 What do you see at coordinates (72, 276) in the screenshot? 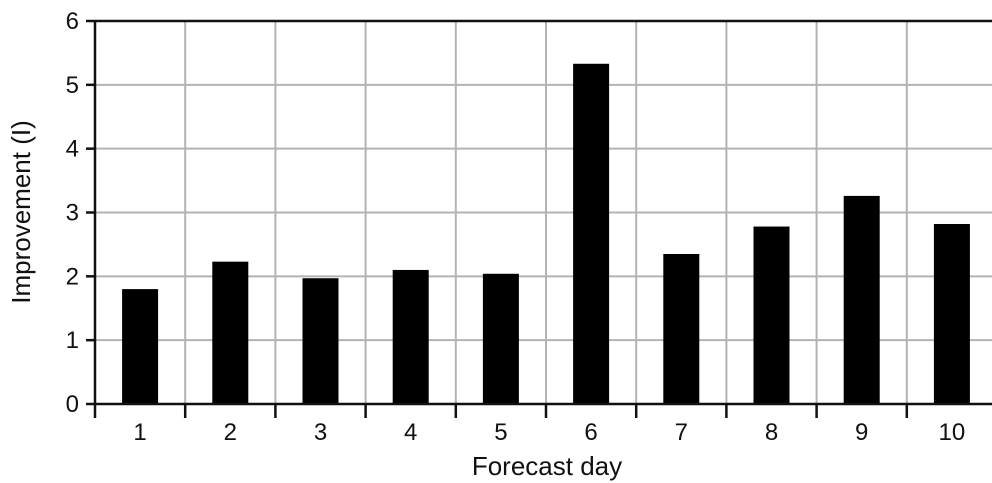
I see `y-tick-label: 2` at bounding box center [72, 276].